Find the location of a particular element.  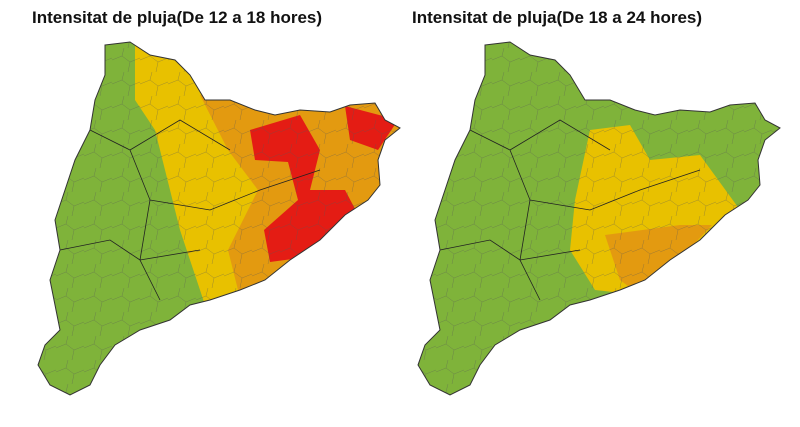

map-title: Intensitat de pluja(De 12 a 18 hores) is located at coordinates (177, 17).